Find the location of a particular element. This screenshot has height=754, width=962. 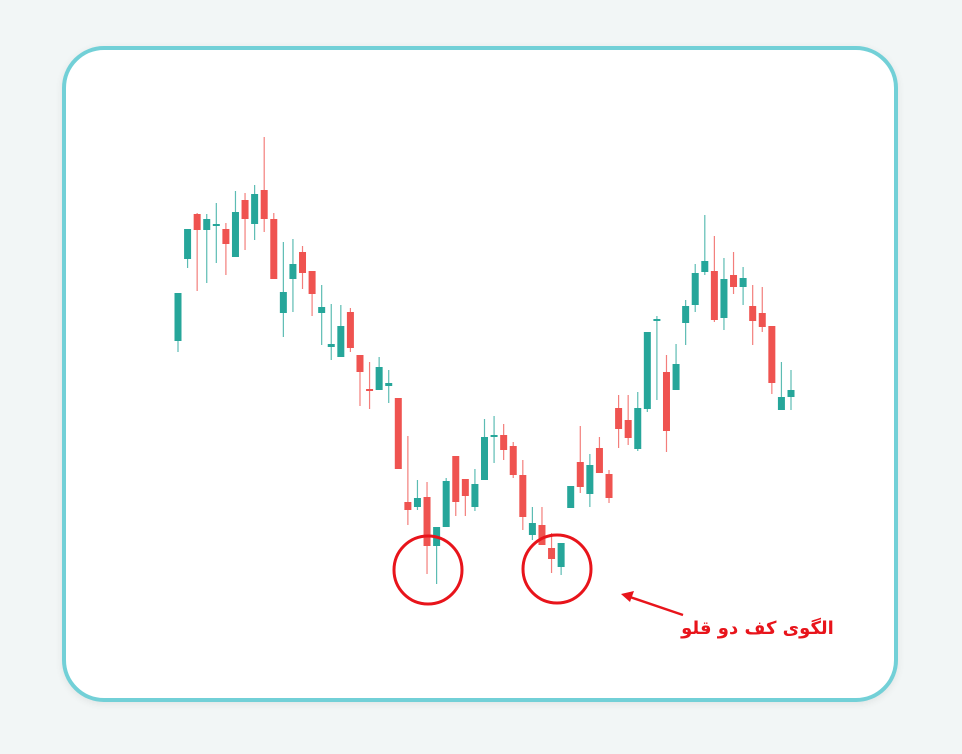

highlight-circle-first-bottom is located at coordinates (428, 570).